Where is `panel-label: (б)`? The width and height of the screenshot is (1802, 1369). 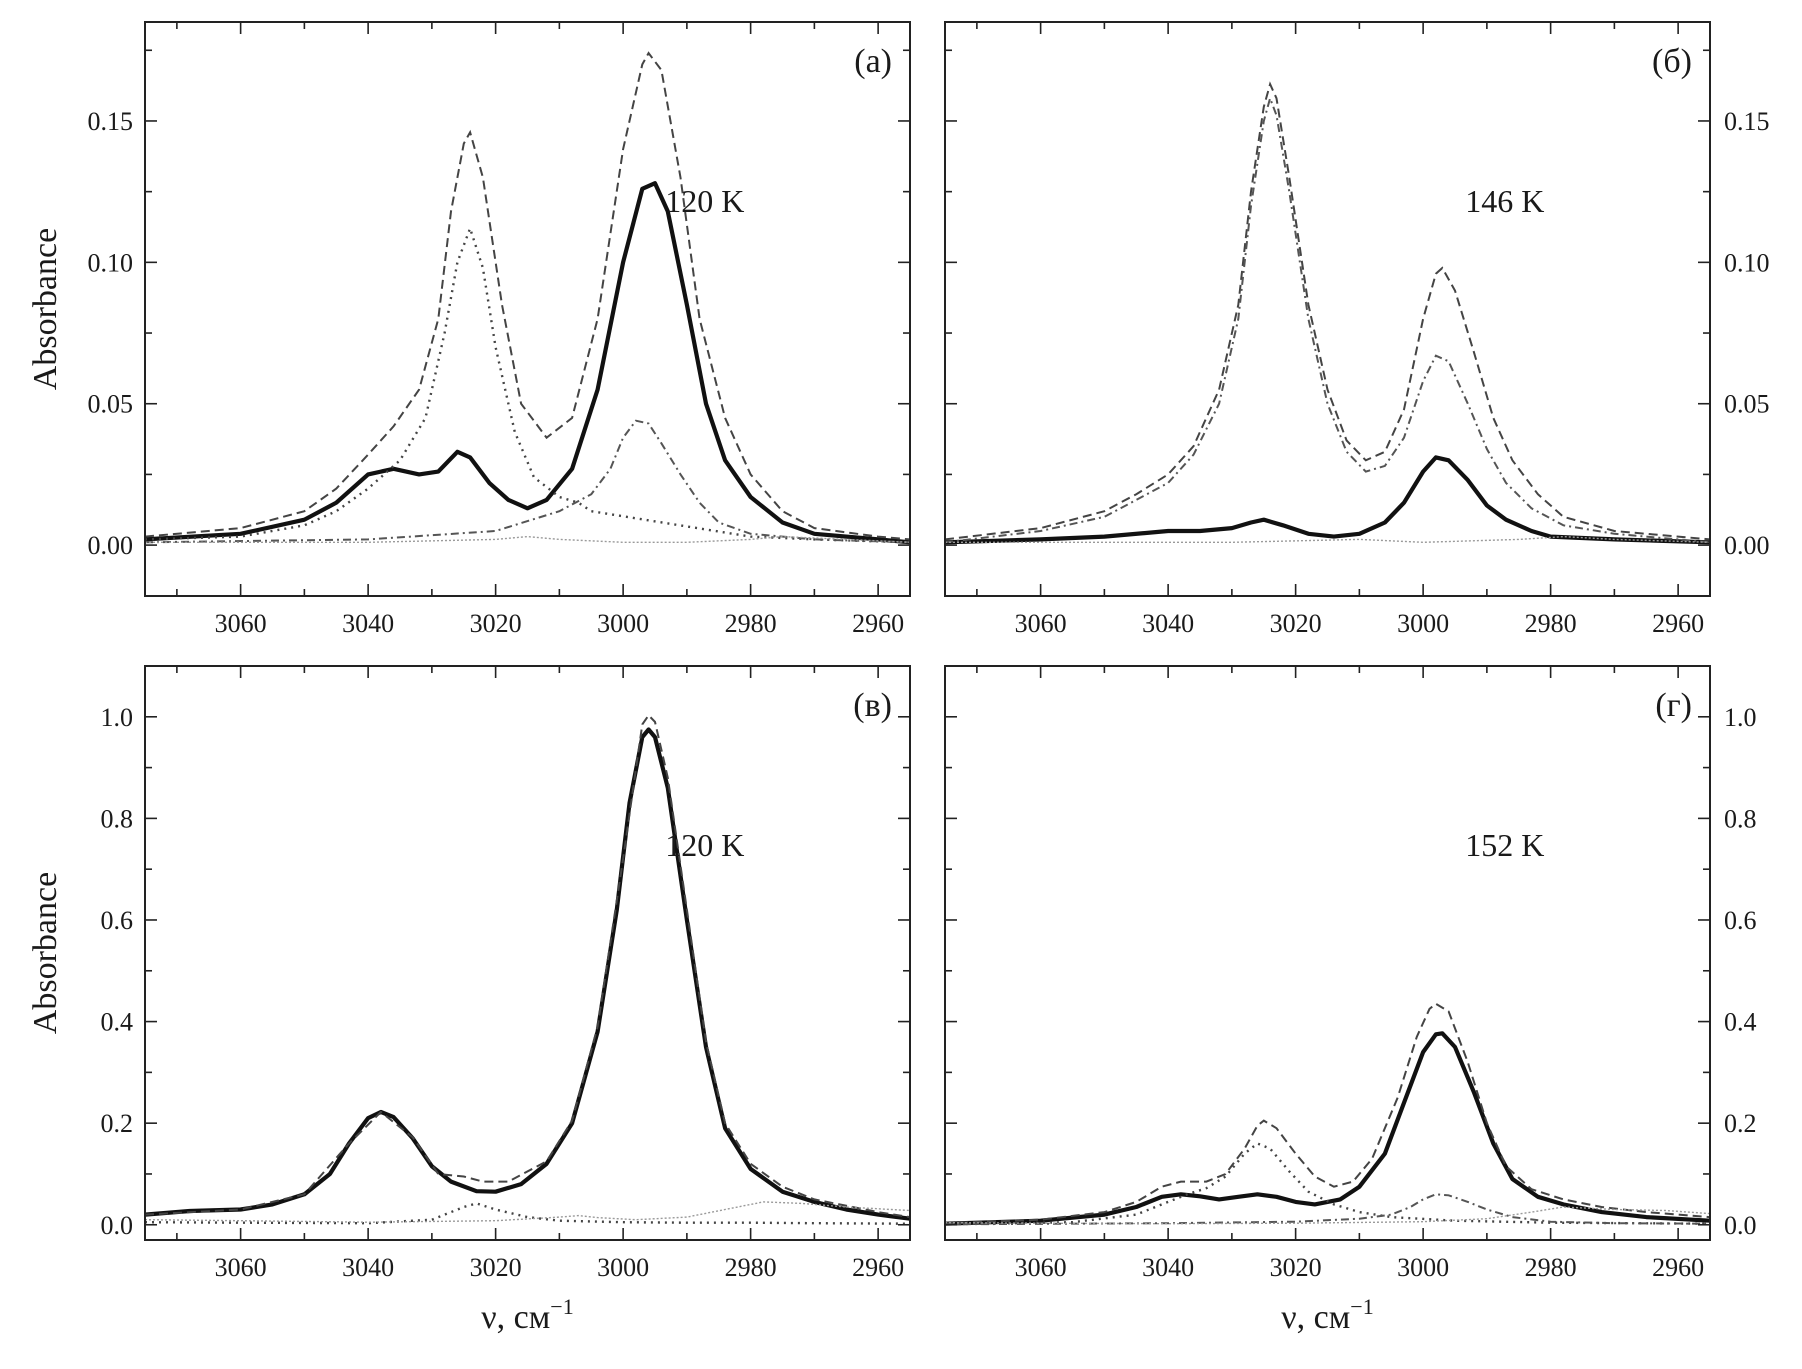 panel-label: (б) is located at coordinates (1672, 61).